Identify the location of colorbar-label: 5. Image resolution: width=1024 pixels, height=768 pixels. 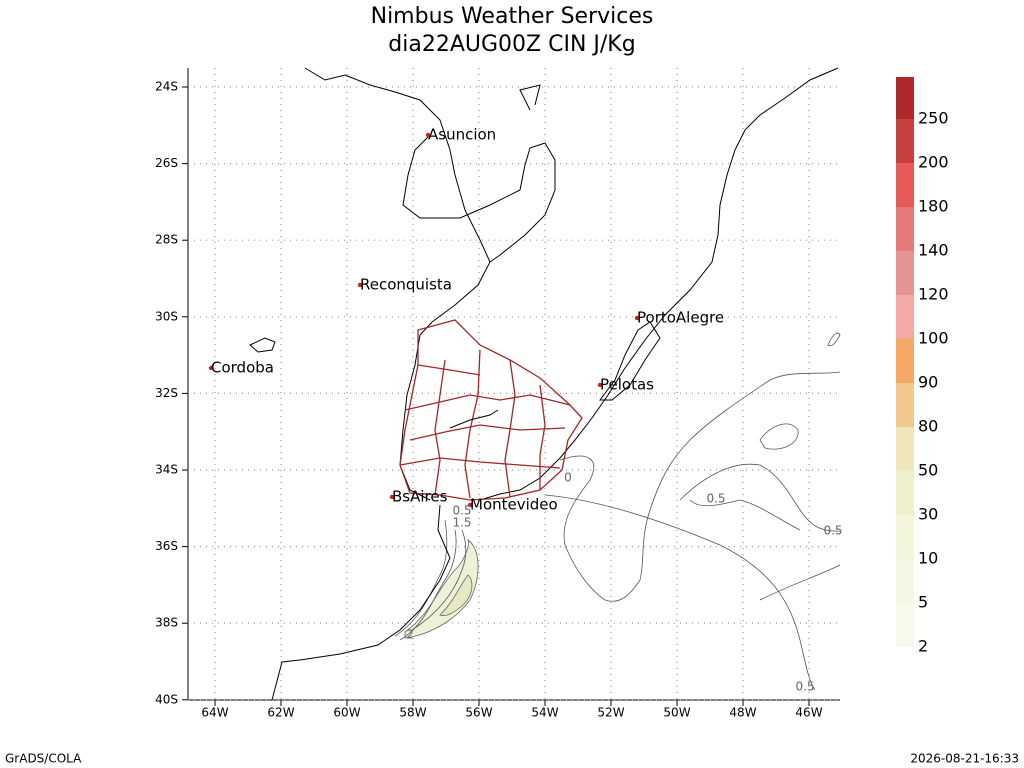
(923, 602).